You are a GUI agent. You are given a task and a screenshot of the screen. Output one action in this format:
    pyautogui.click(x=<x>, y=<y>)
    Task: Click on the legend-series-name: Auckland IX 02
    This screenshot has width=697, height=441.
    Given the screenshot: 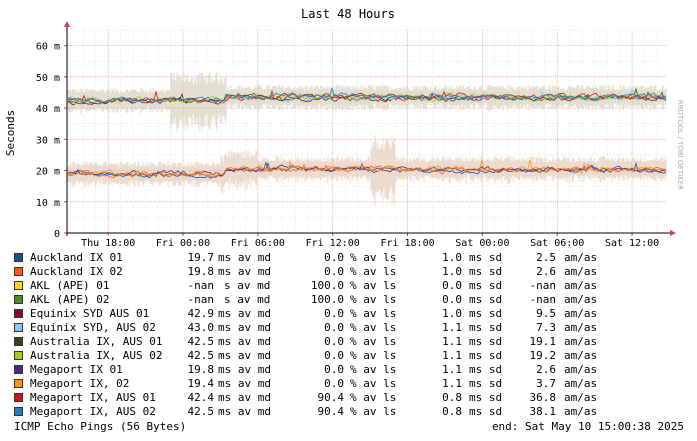 What is the action you would take?
    pyautogui.click(x=76, y=271)
    